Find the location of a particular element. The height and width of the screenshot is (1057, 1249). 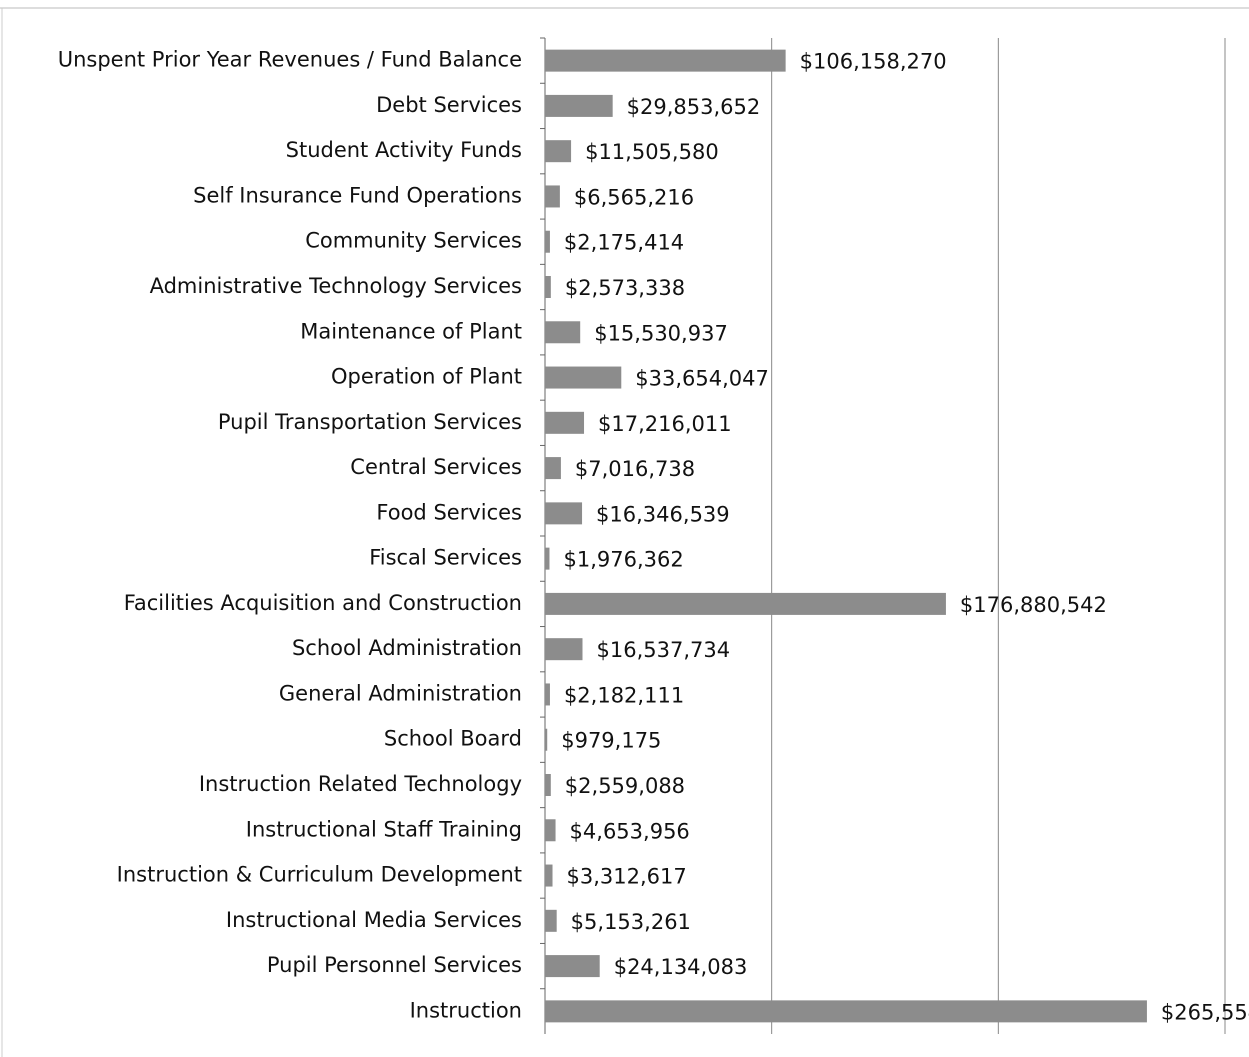

y-tick-label: Instruction is located at coordinates (466, 1010).